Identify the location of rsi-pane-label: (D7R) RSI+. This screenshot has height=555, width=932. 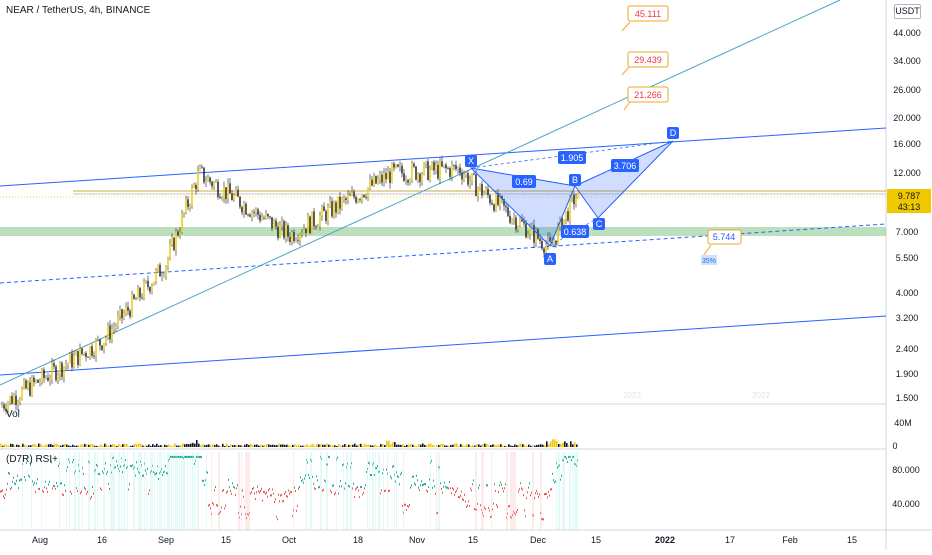
(32, 459).